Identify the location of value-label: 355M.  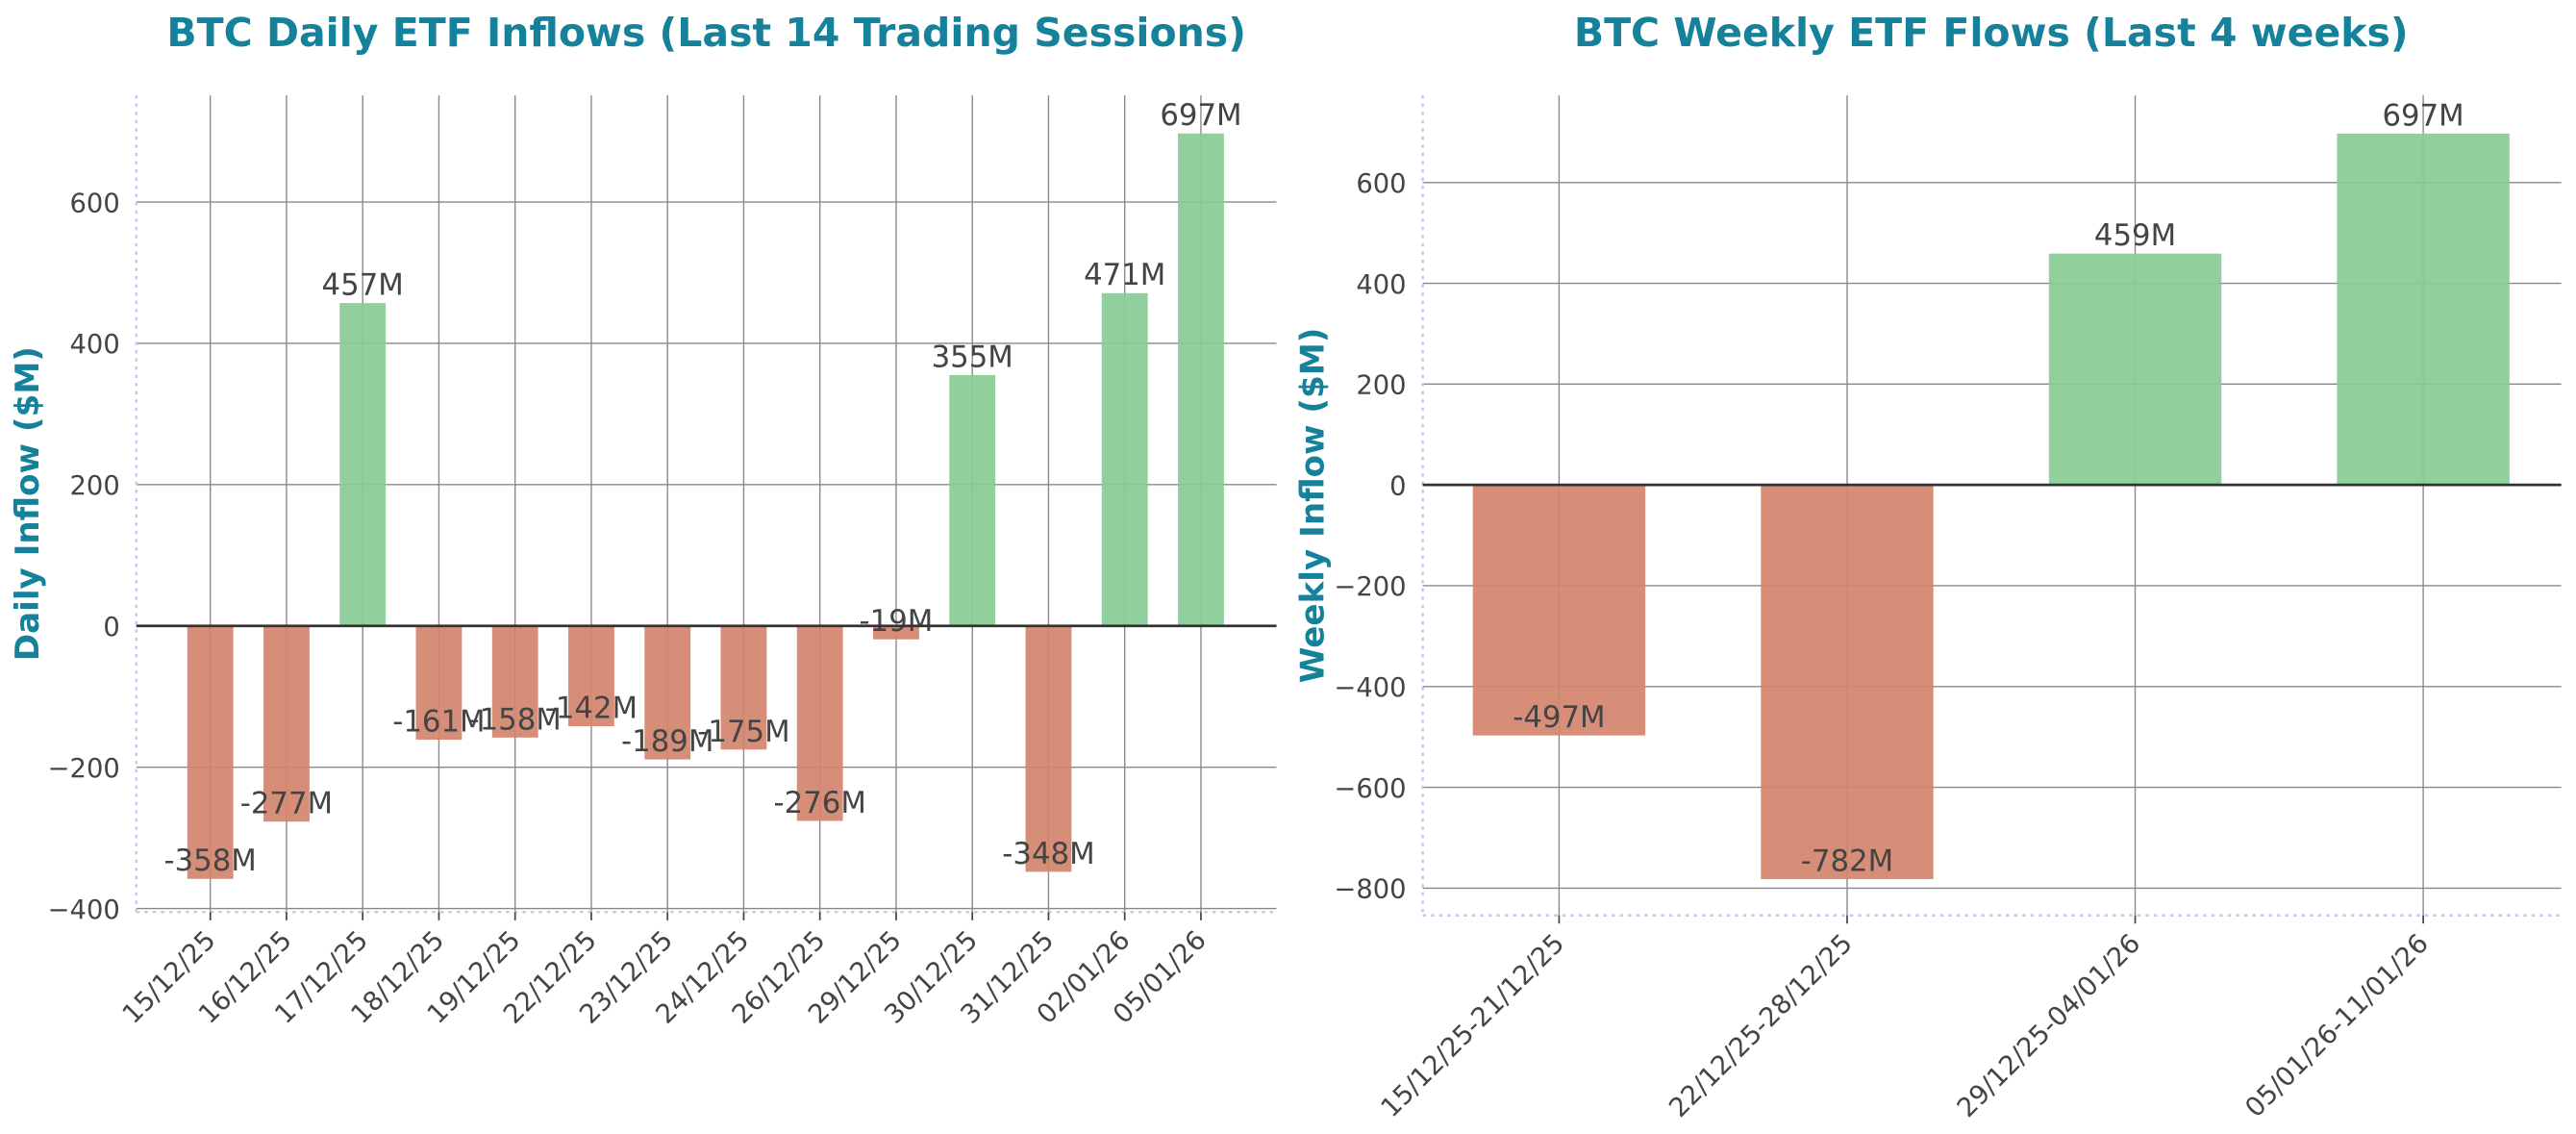
(972, 357).